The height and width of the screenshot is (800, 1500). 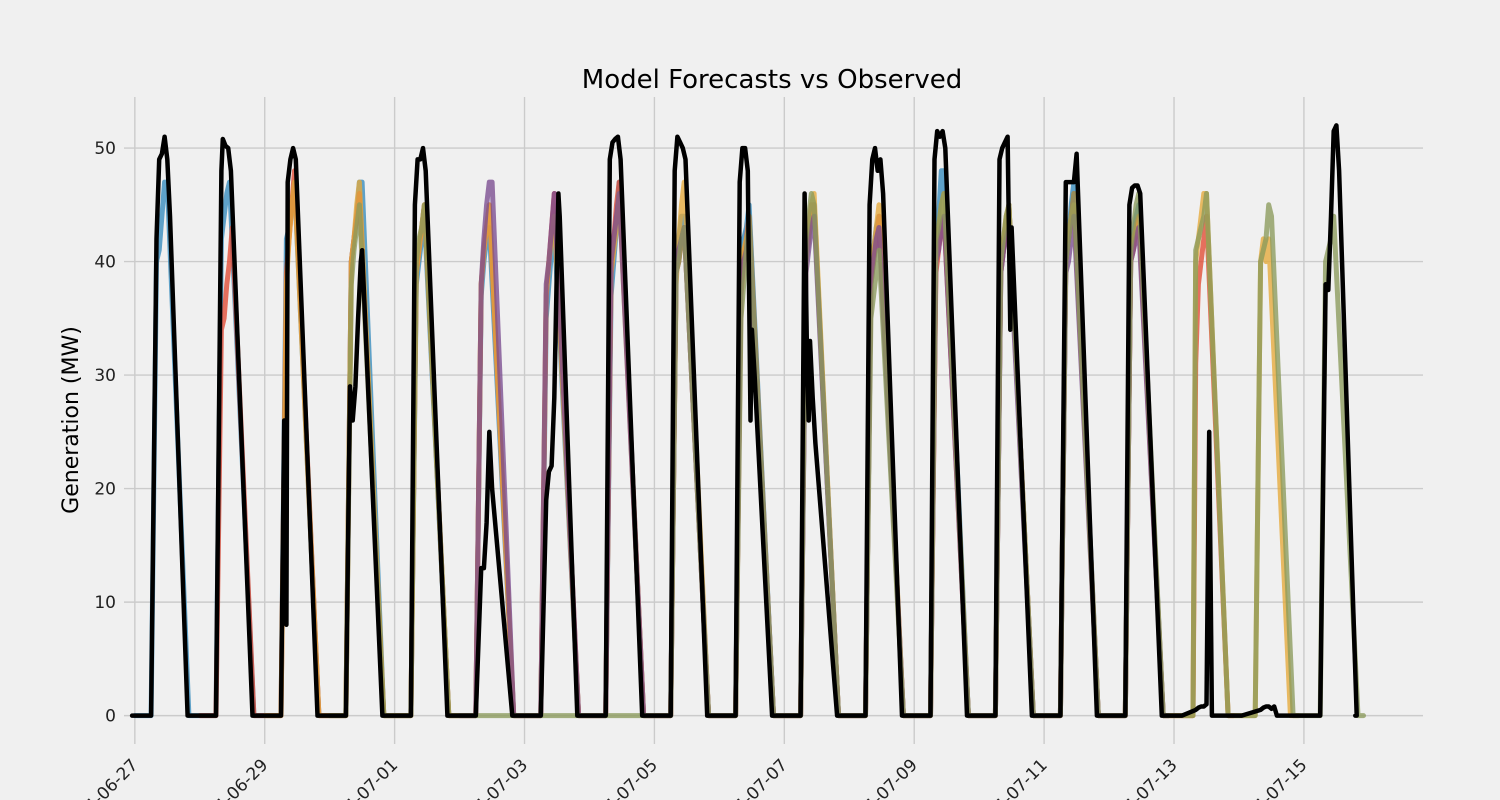 I want to click on x-tick-label: 2024-07-05, so click(x=620, y=777).